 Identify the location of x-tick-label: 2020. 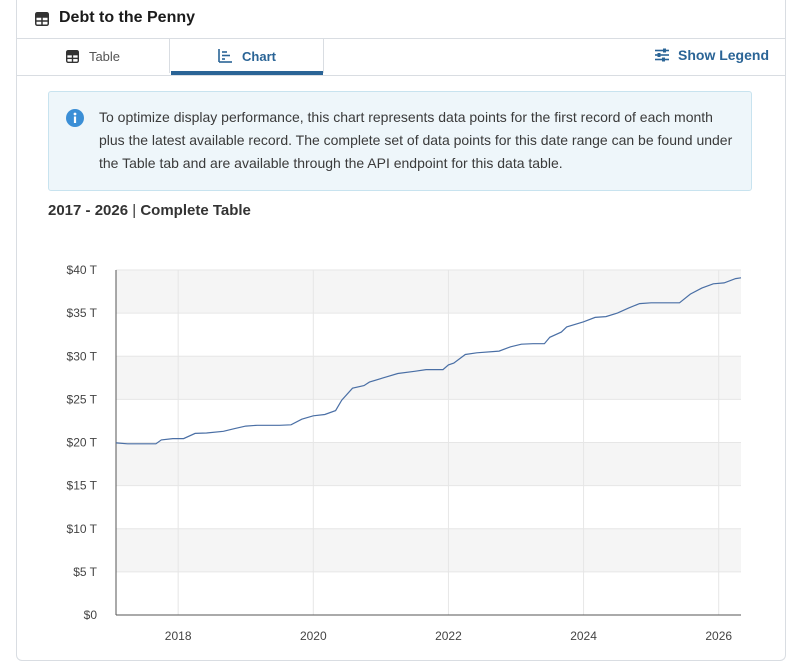
(313, 636).